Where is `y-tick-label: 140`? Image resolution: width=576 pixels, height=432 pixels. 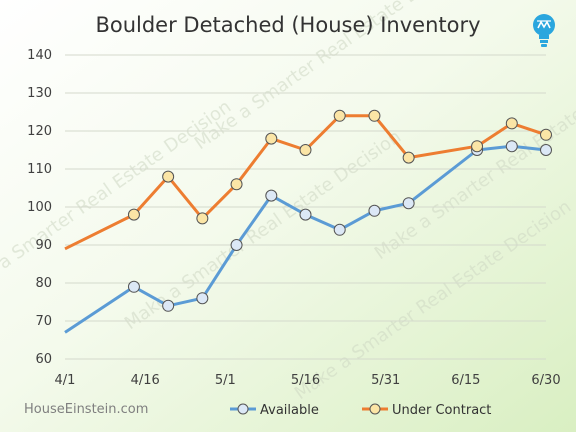 y-tick-label: 140 is located at coordinates (39, 55).